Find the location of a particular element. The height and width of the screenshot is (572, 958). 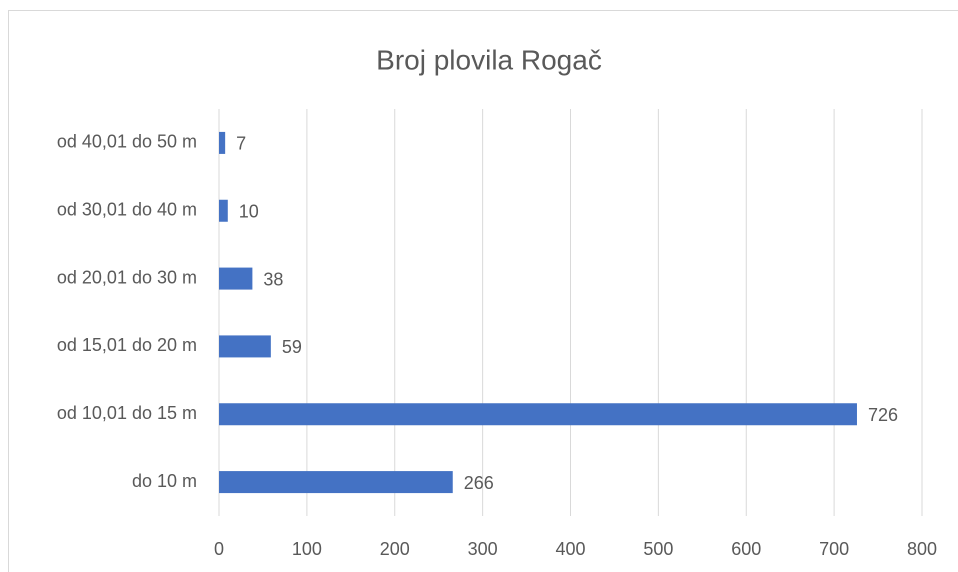

chart-title: Broj plovila Rogač is located at coordinates (489, 59).